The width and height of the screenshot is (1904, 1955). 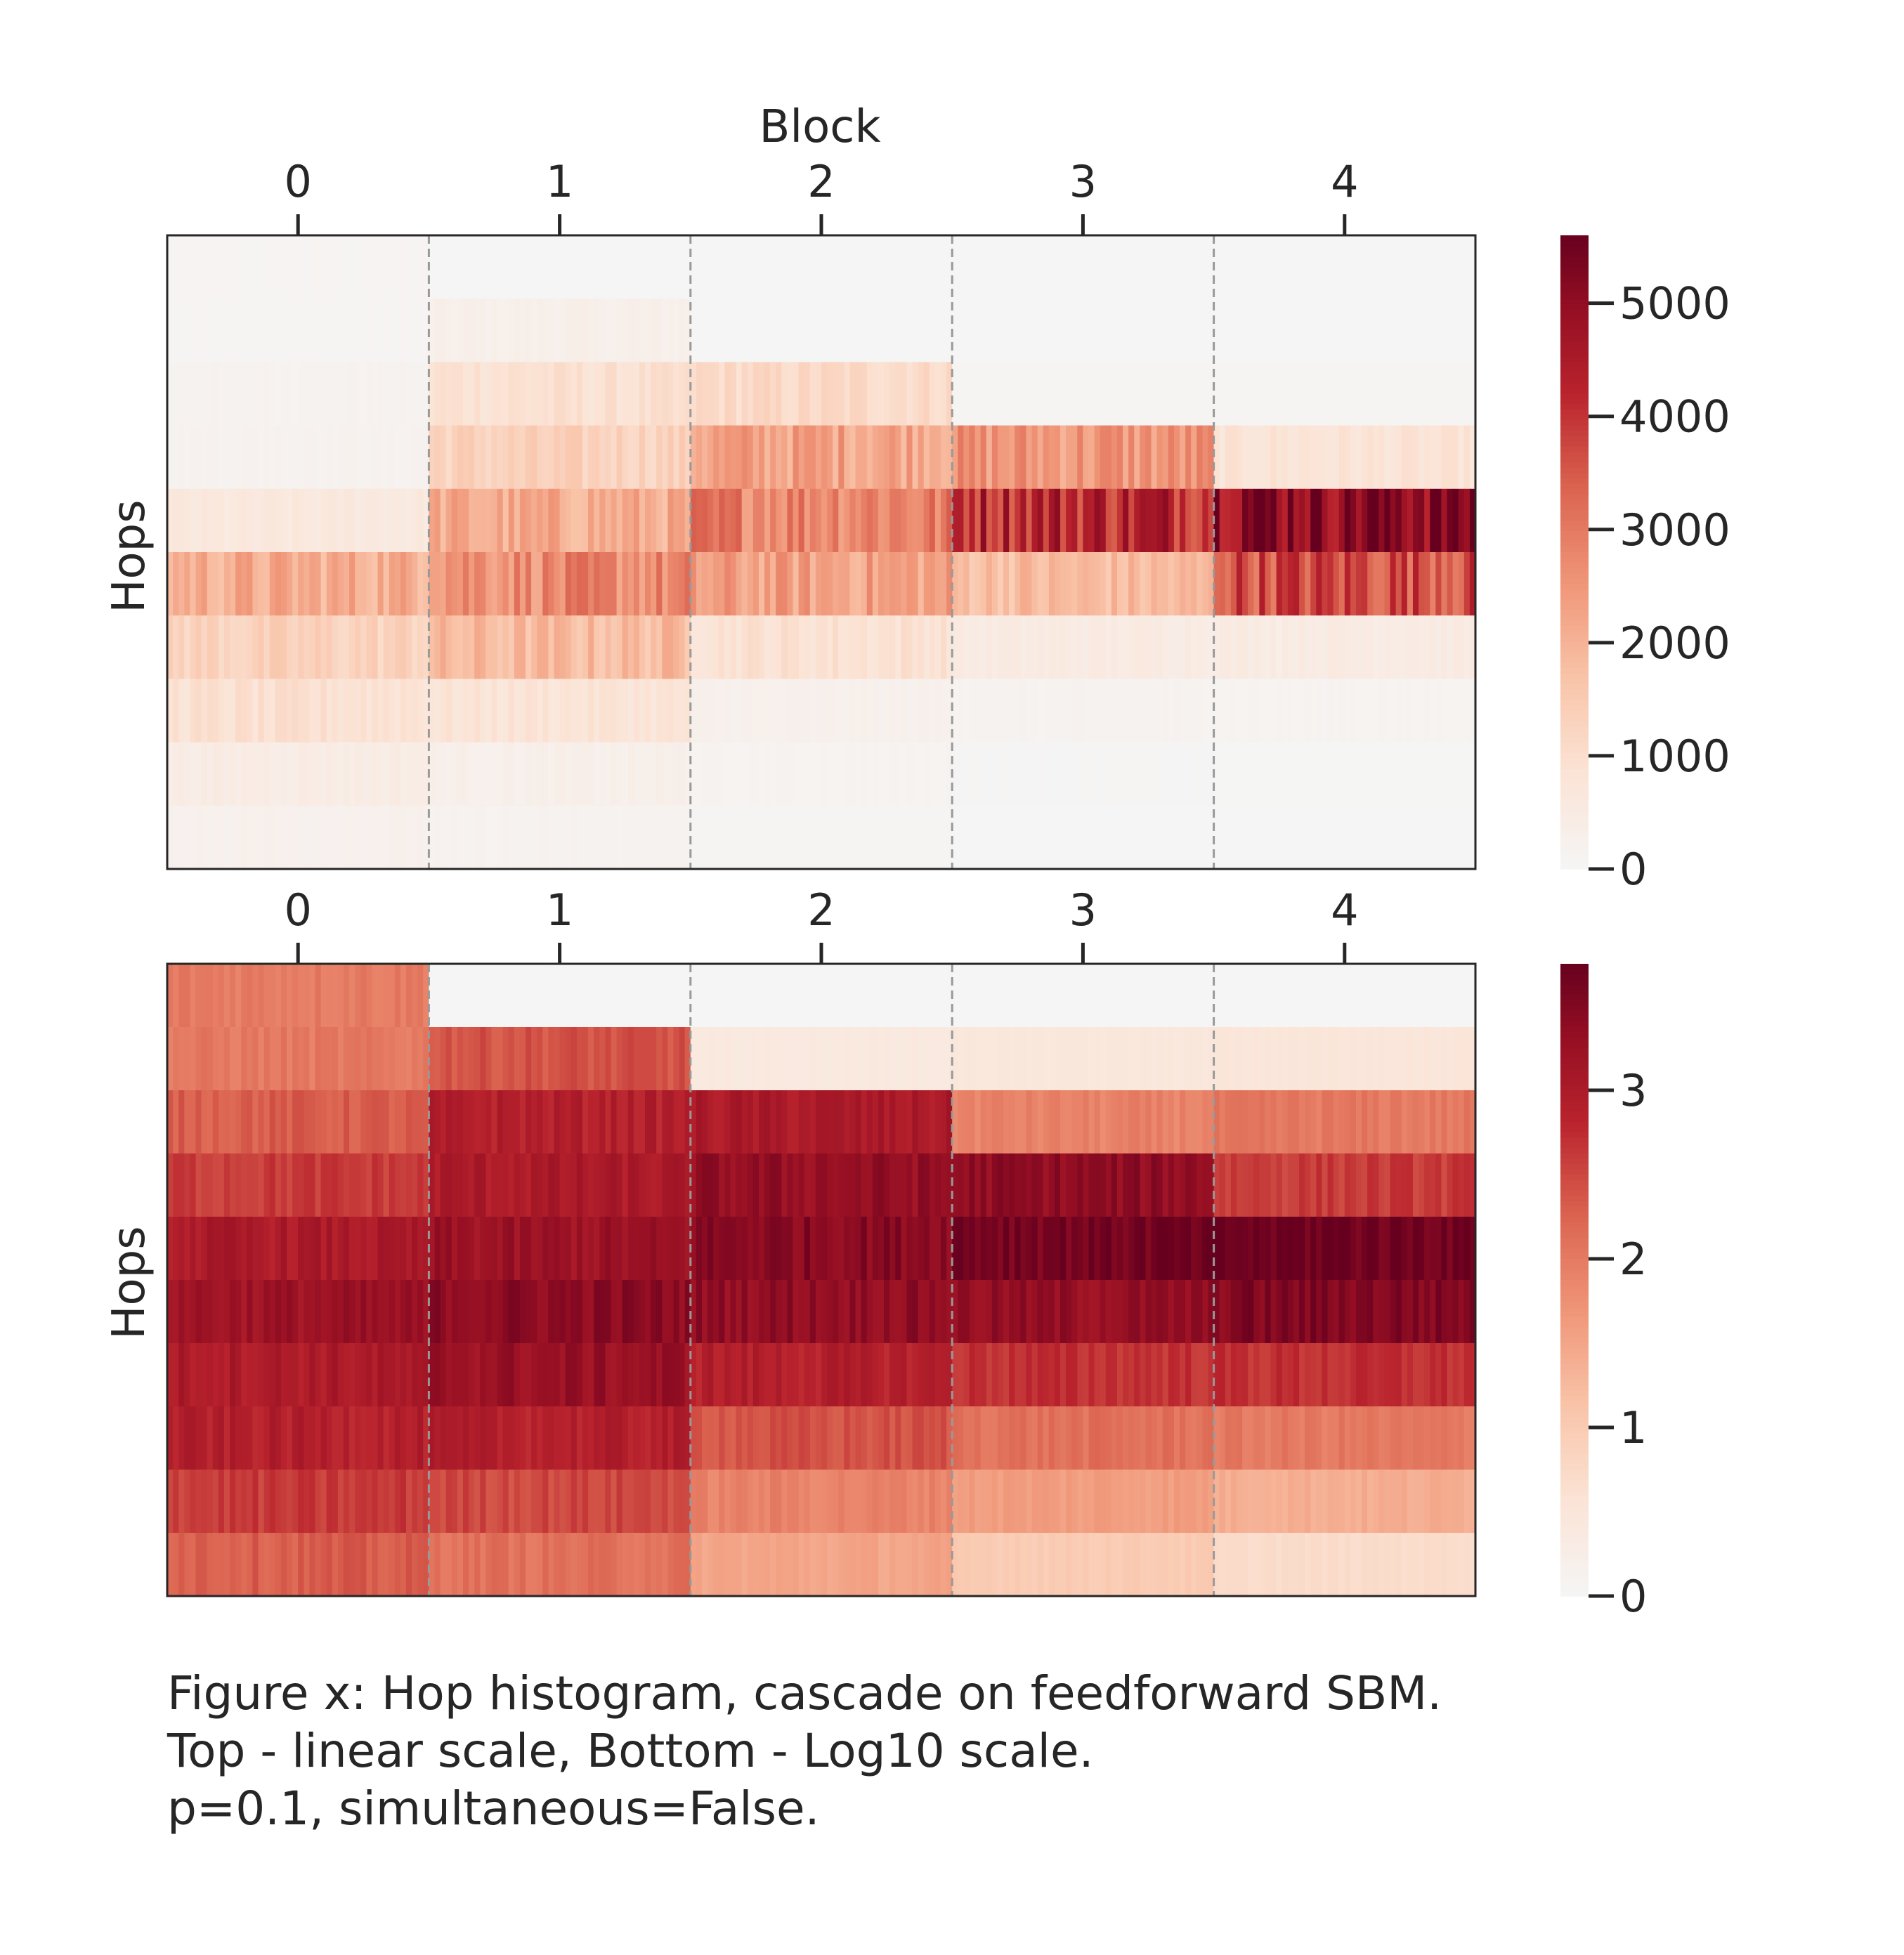 What do you see at coordinates (494, 1808) in the screenshot?
I see `caption-line-3: p=0.1, simultaneous=False.` at bounding box center [494, 1808].